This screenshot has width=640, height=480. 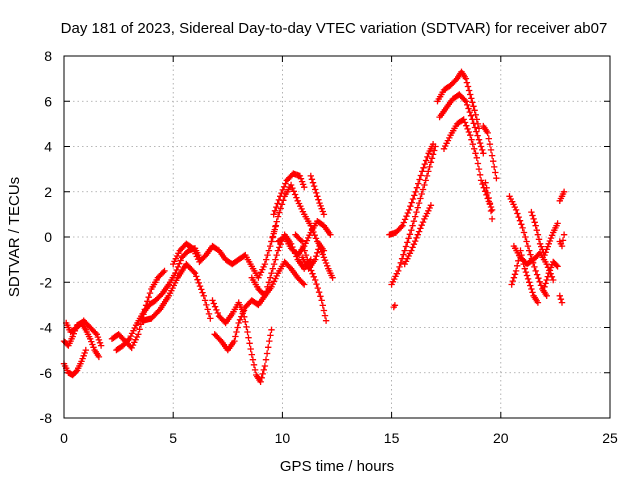 I want to click on series-sat-x, so click(x=490, y=152).